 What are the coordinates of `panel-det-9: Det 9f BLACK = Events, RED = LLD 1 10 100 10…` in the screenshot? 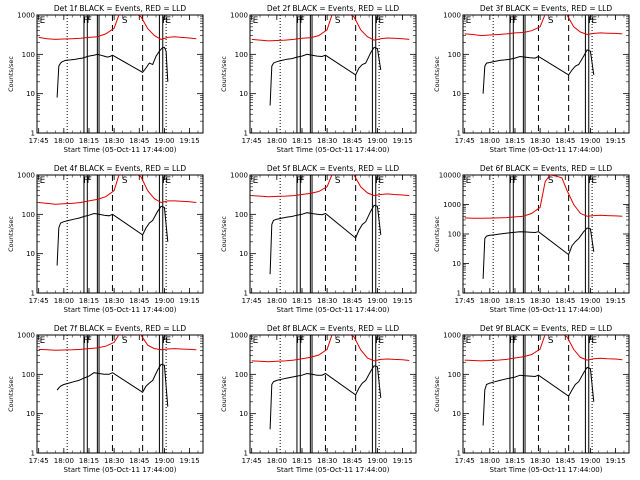 It's located at (531, 399).